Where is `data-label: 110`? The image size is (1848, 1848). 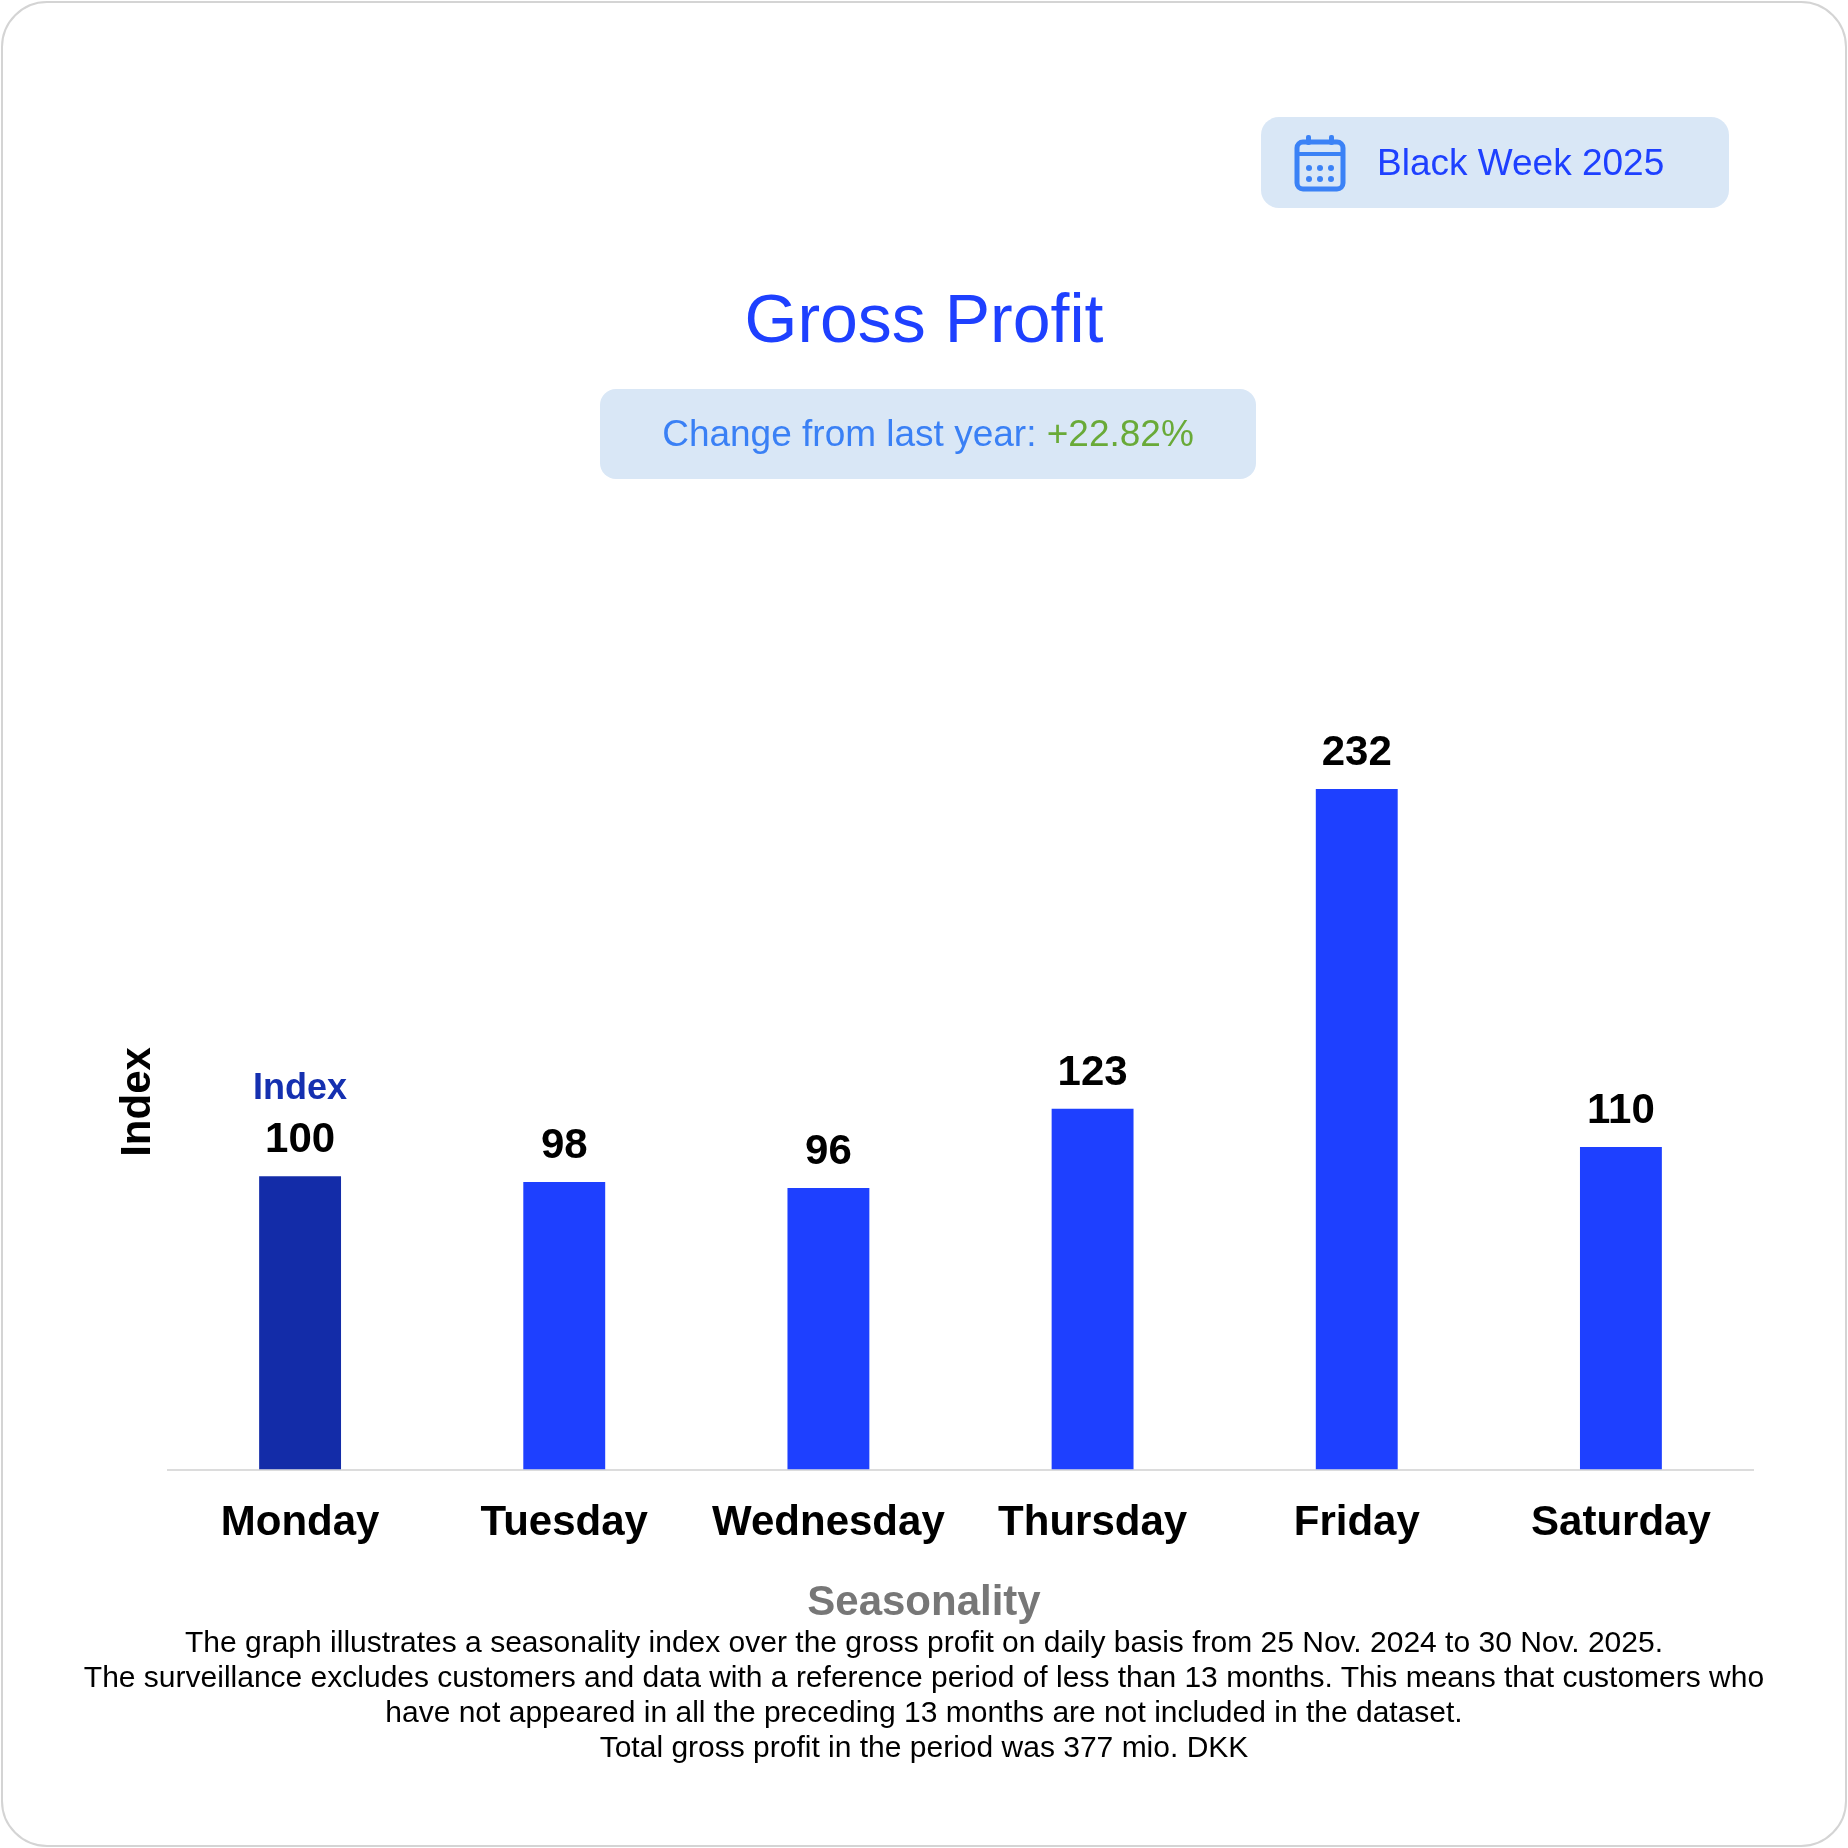
data-label: 110 is located at coordinates (1621, 1108).